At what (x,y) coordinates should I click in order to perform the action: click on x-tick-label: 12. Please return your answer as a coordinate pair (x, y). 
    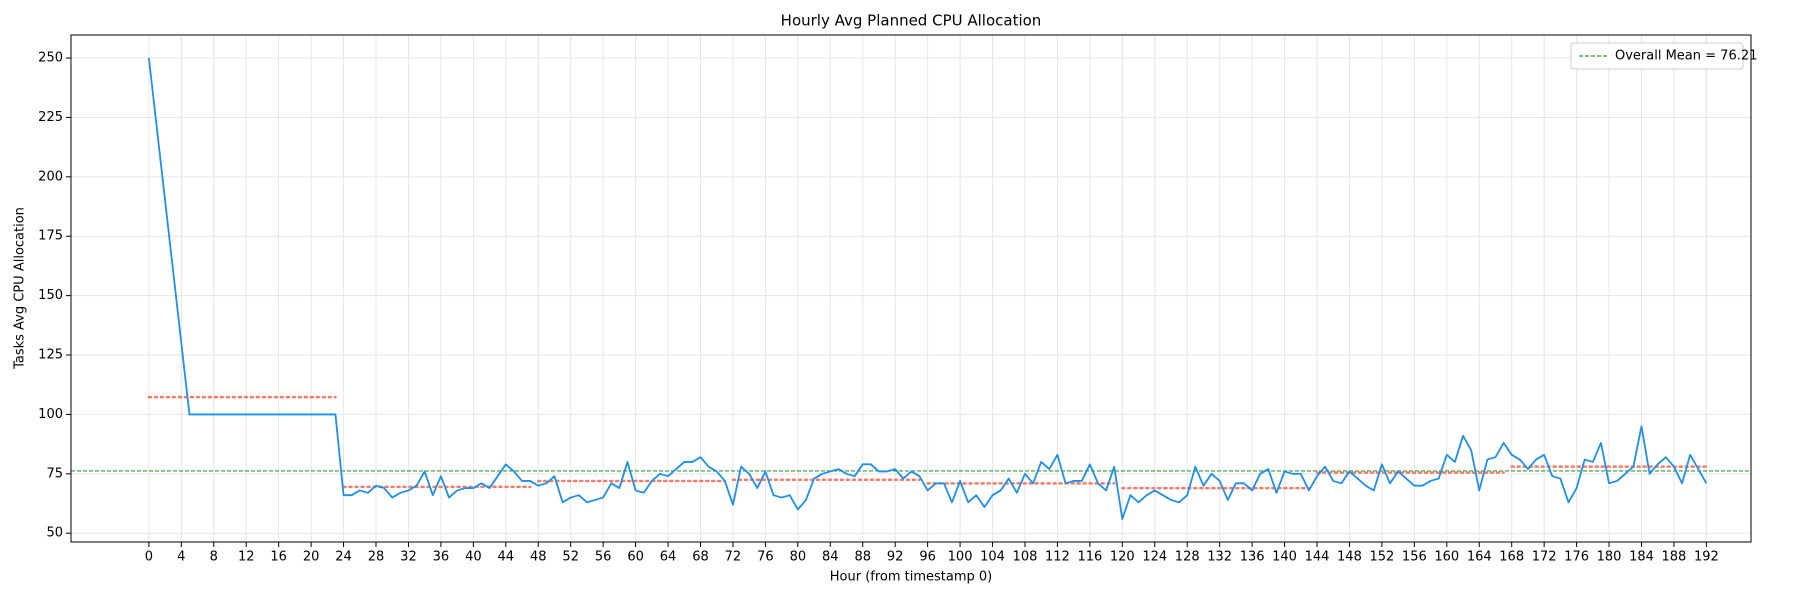
    Looking at the image, I should click on (246, 557).